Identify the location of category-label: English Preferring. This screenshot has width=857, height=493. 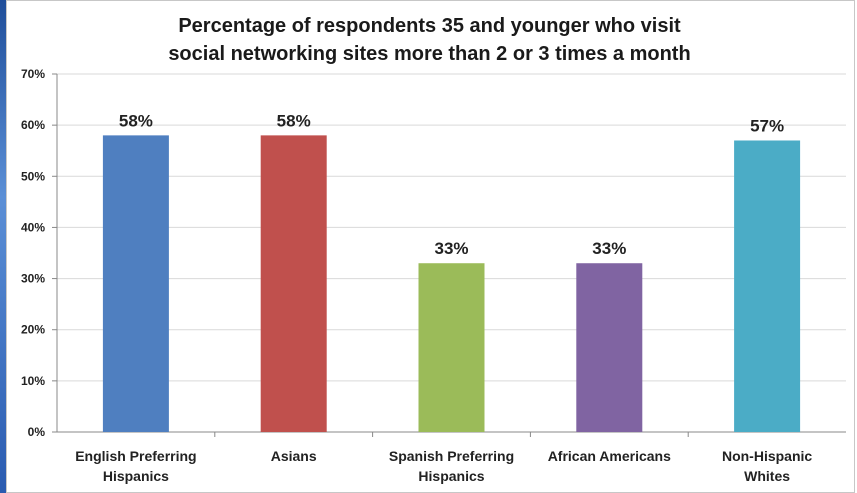
(135, 456).